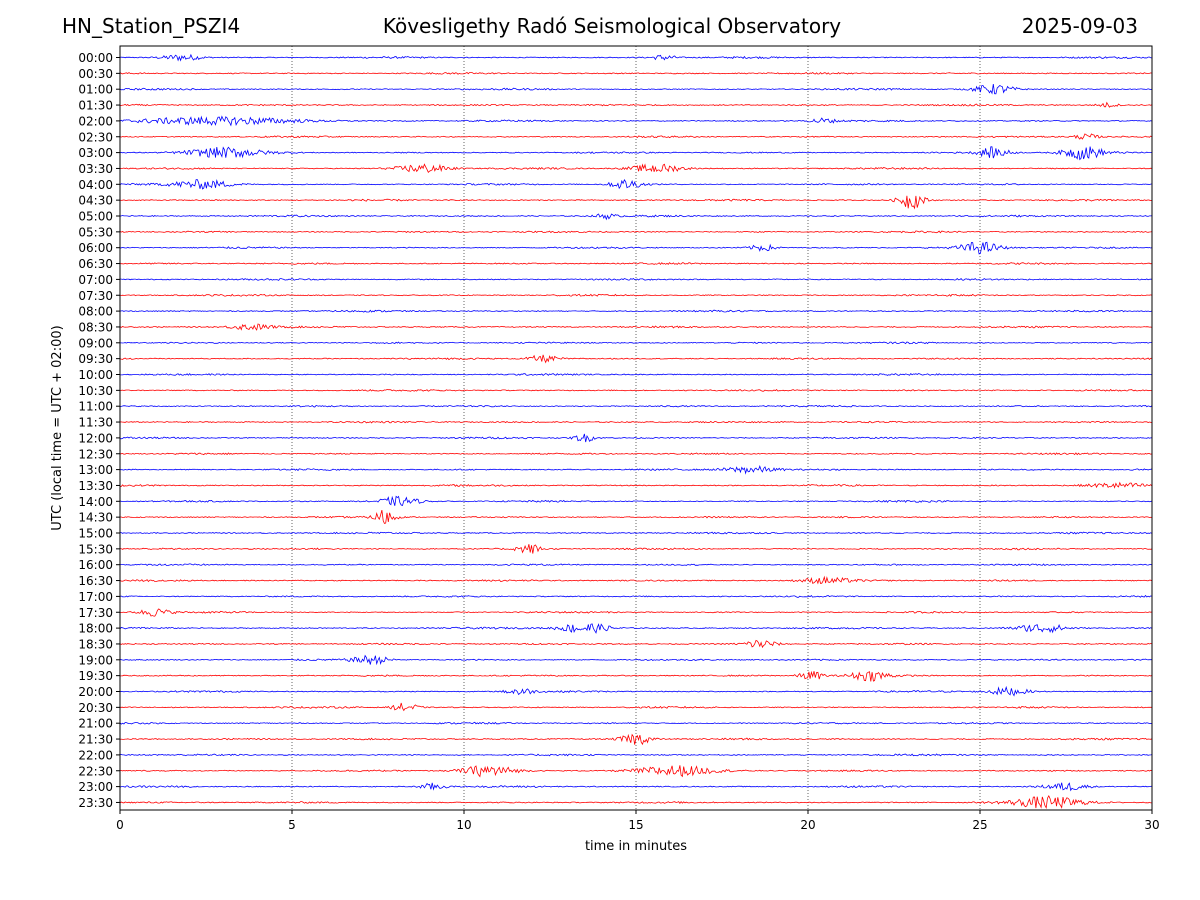 The width and height of the screenshot is (1200, 900). What do you see at coordinates (636, 707) in the screenshot?
I see `trace-2030` at bounding box center [636, 707].